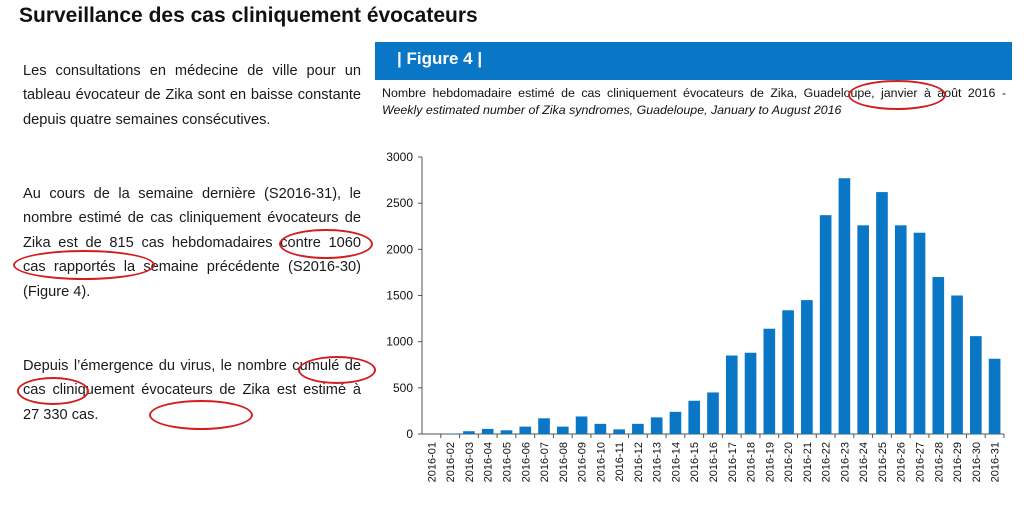  I want to click on x-tick-label: 2016-12, so click(639, 462).